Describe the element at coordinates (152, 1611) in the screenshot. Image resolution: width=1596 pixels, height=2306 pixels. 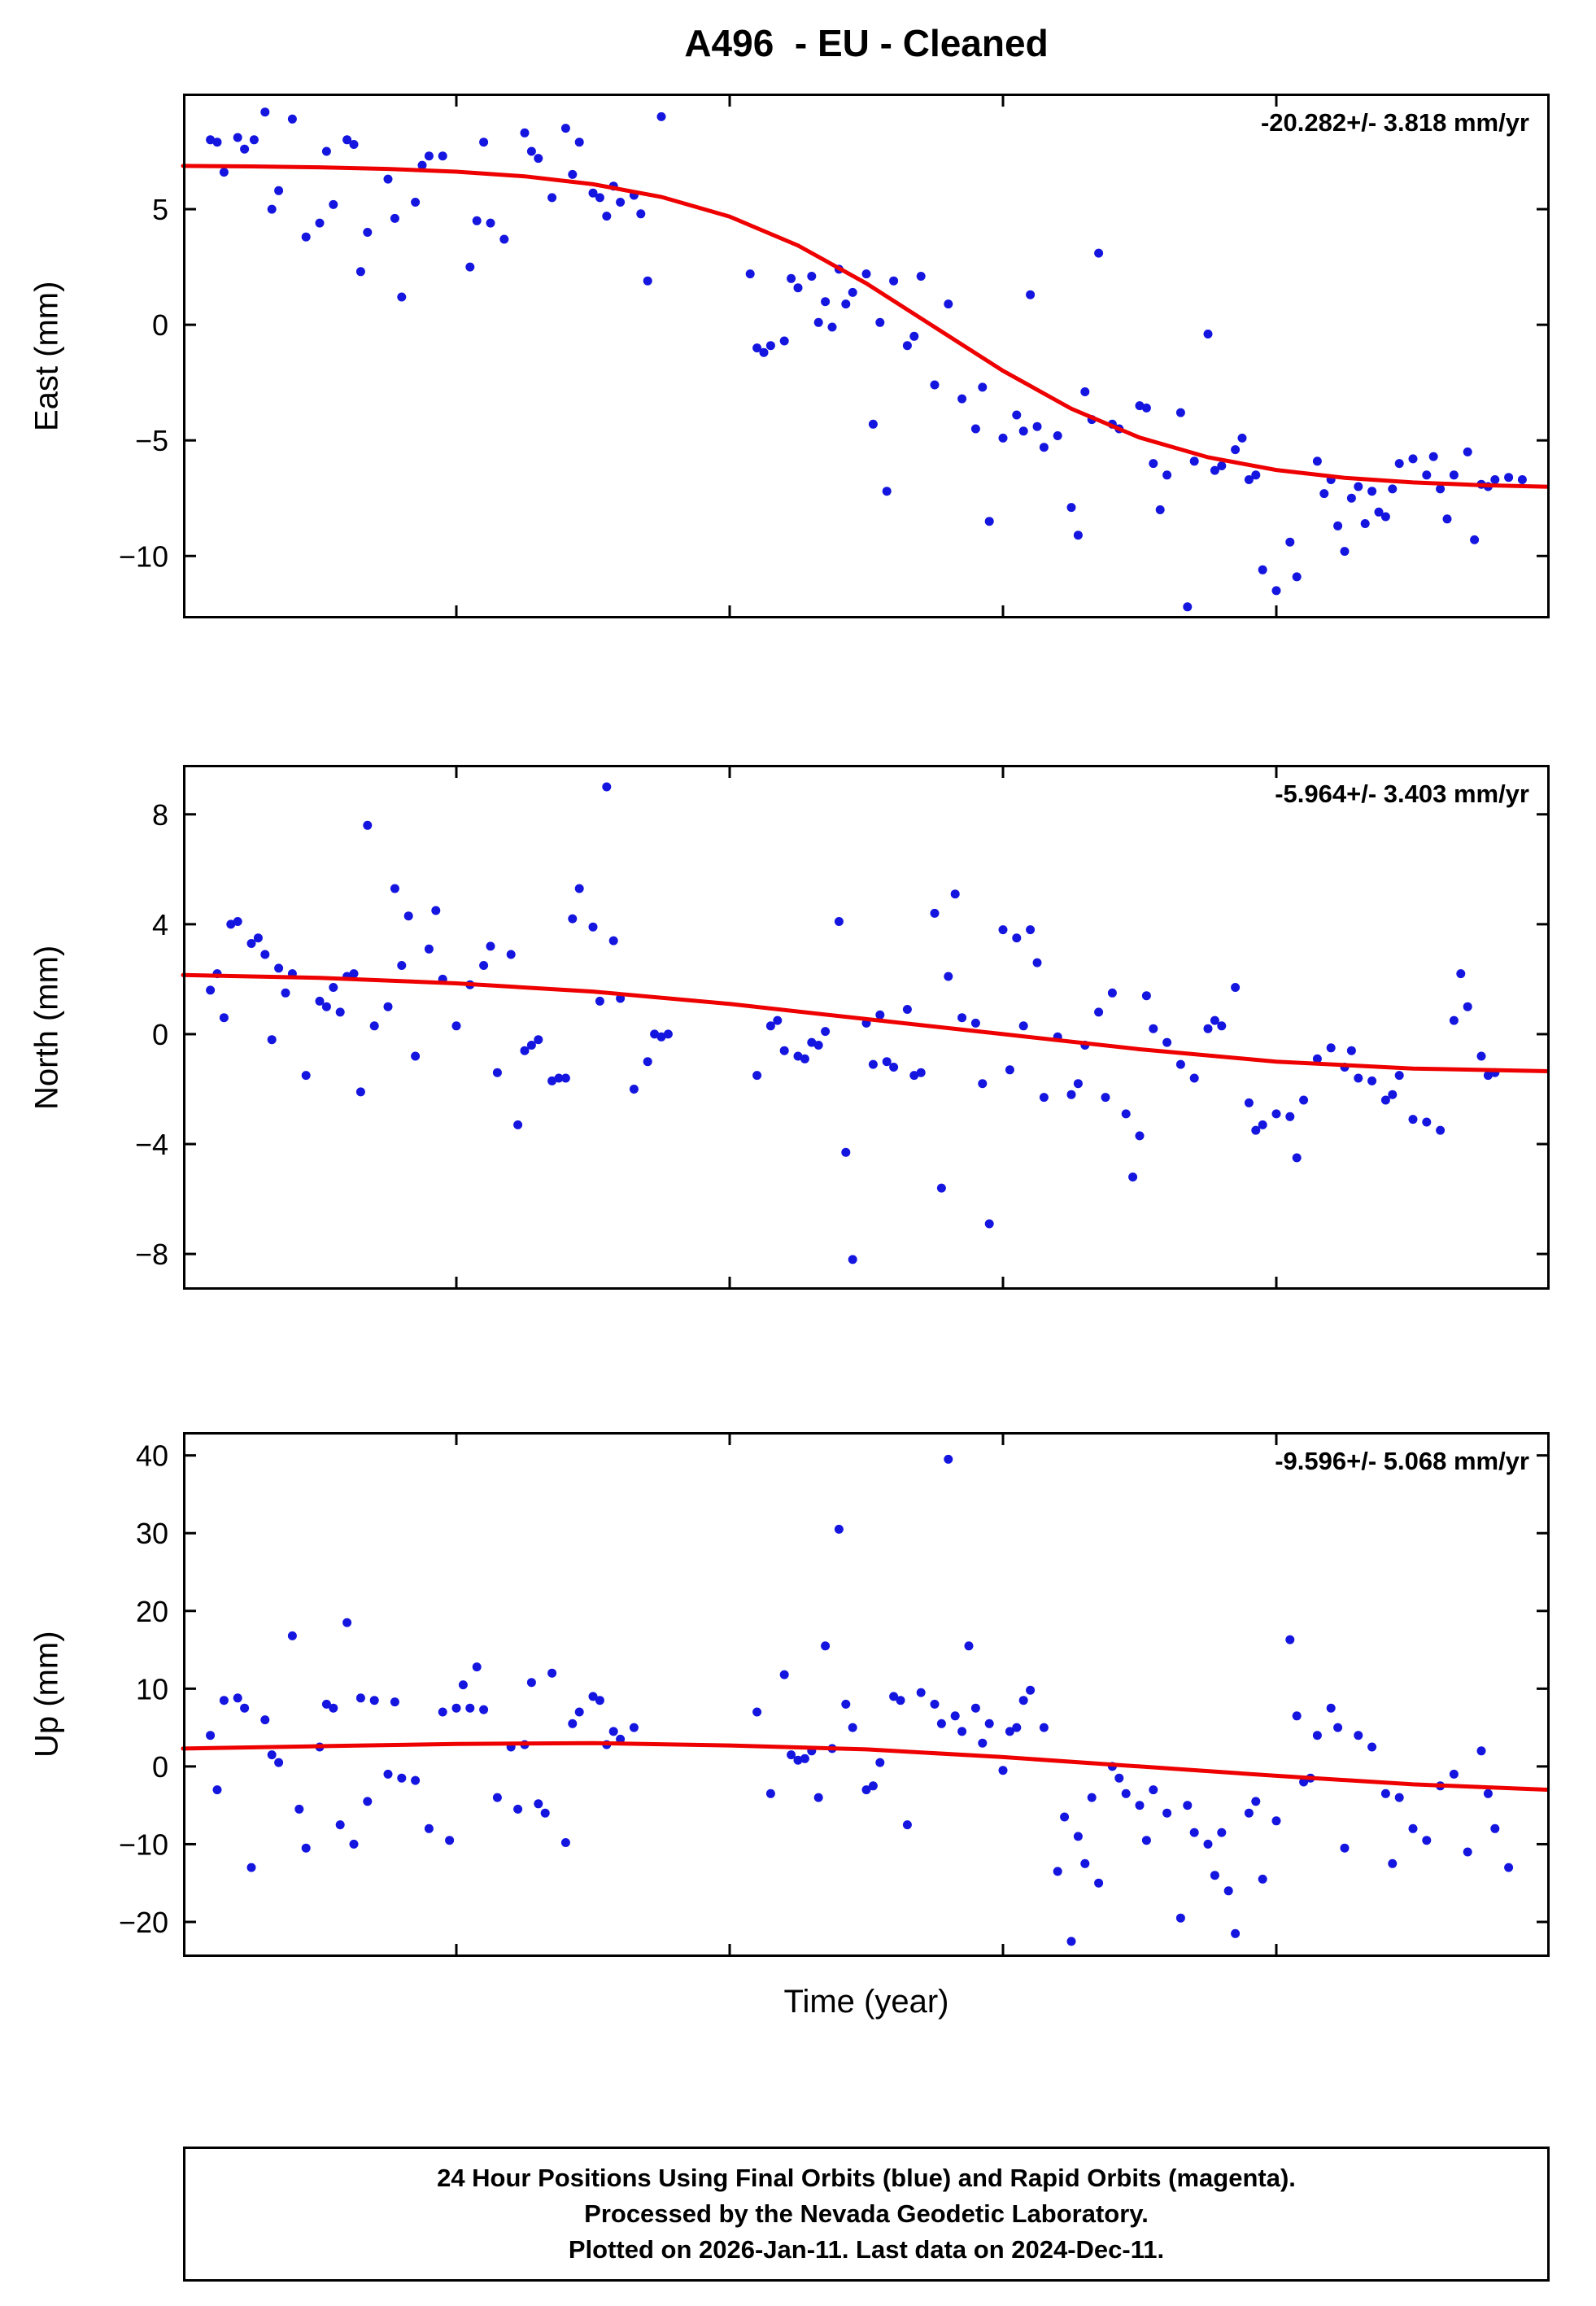
I see `y-tick-label: 20` at that location.